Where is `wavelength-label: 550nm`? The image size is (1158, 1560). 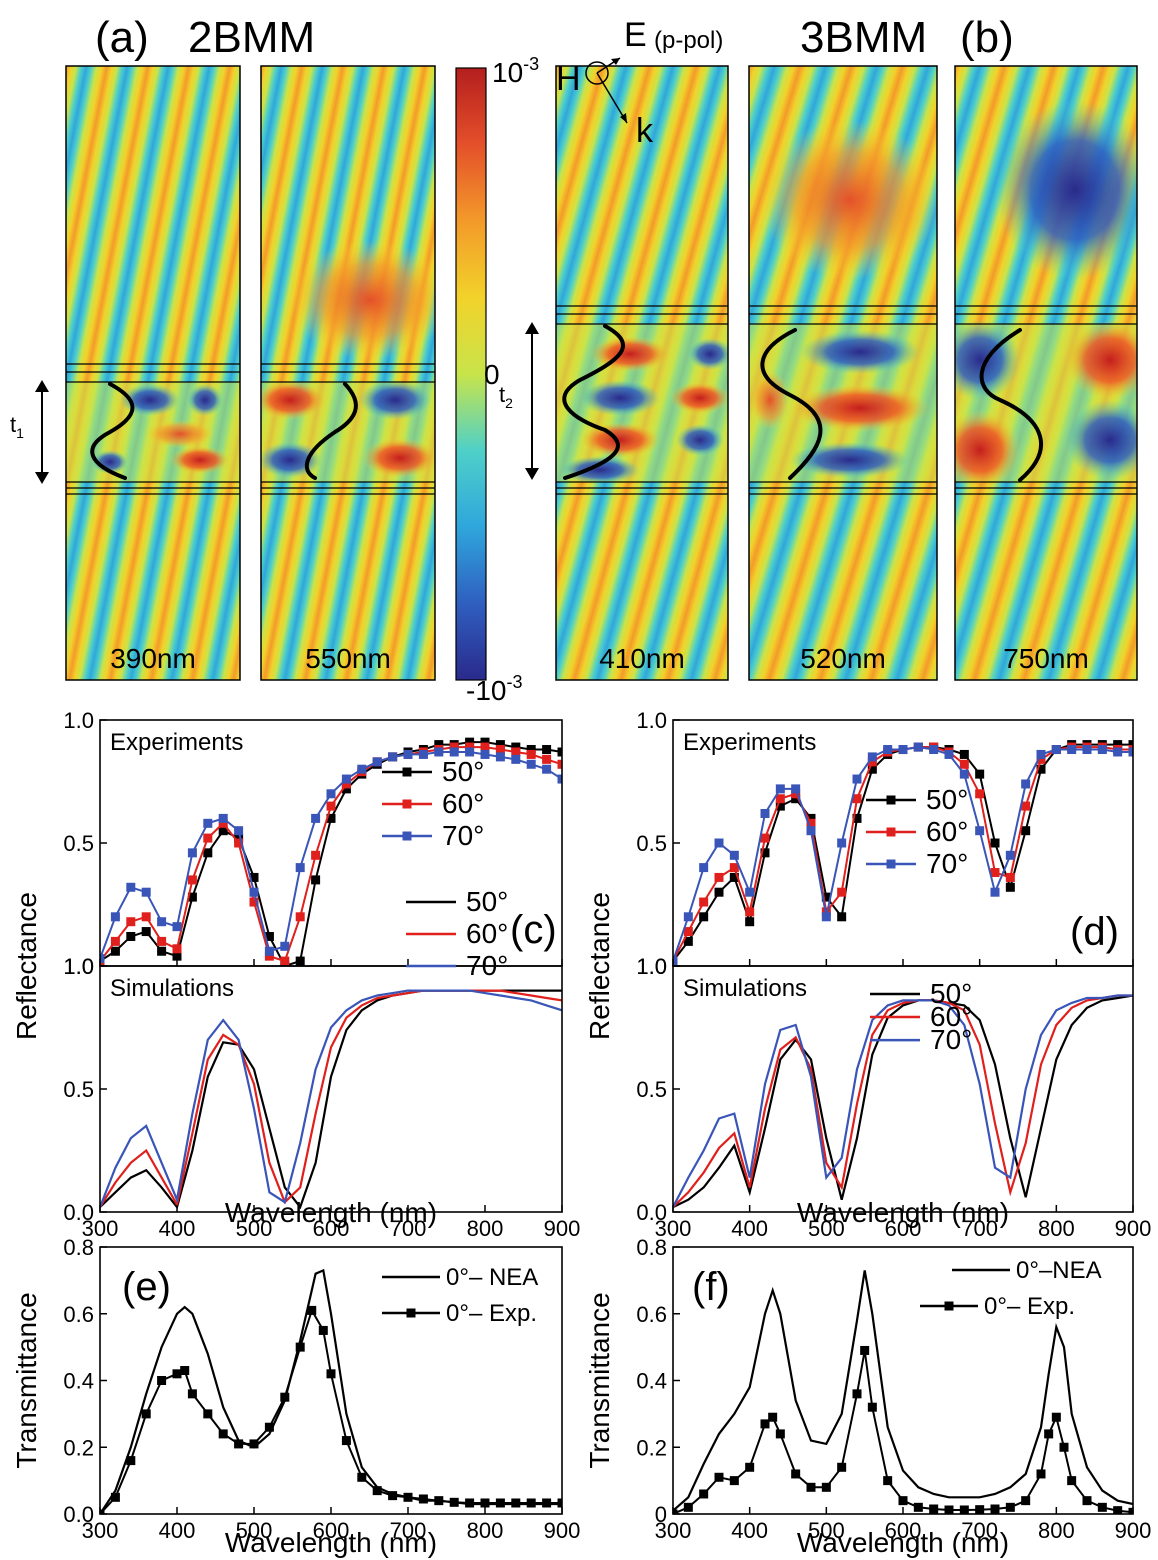
wavelength-label: 550nm is located at coordinates (348, 658).